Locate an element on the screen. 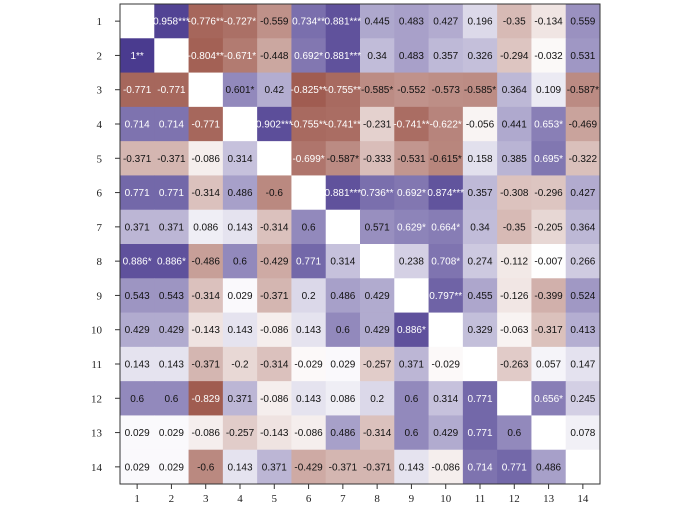 The width and height of the screenshot is (700, 508). cell-value-label: 0.086 is located at coordinates (205, 227).